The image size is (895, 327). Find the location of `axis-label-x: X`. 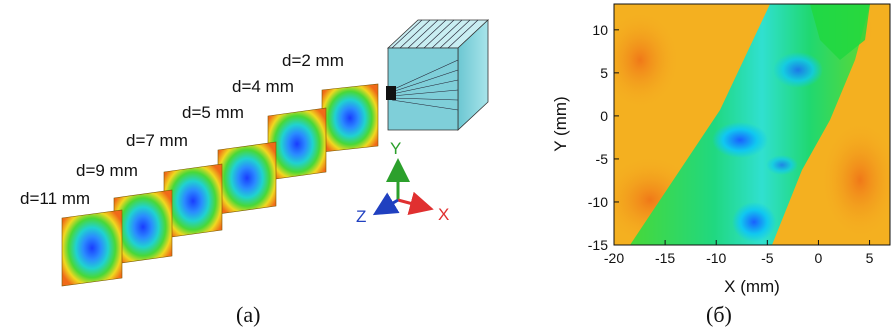

axis-label-x: X is located at coordinates (443, 214).